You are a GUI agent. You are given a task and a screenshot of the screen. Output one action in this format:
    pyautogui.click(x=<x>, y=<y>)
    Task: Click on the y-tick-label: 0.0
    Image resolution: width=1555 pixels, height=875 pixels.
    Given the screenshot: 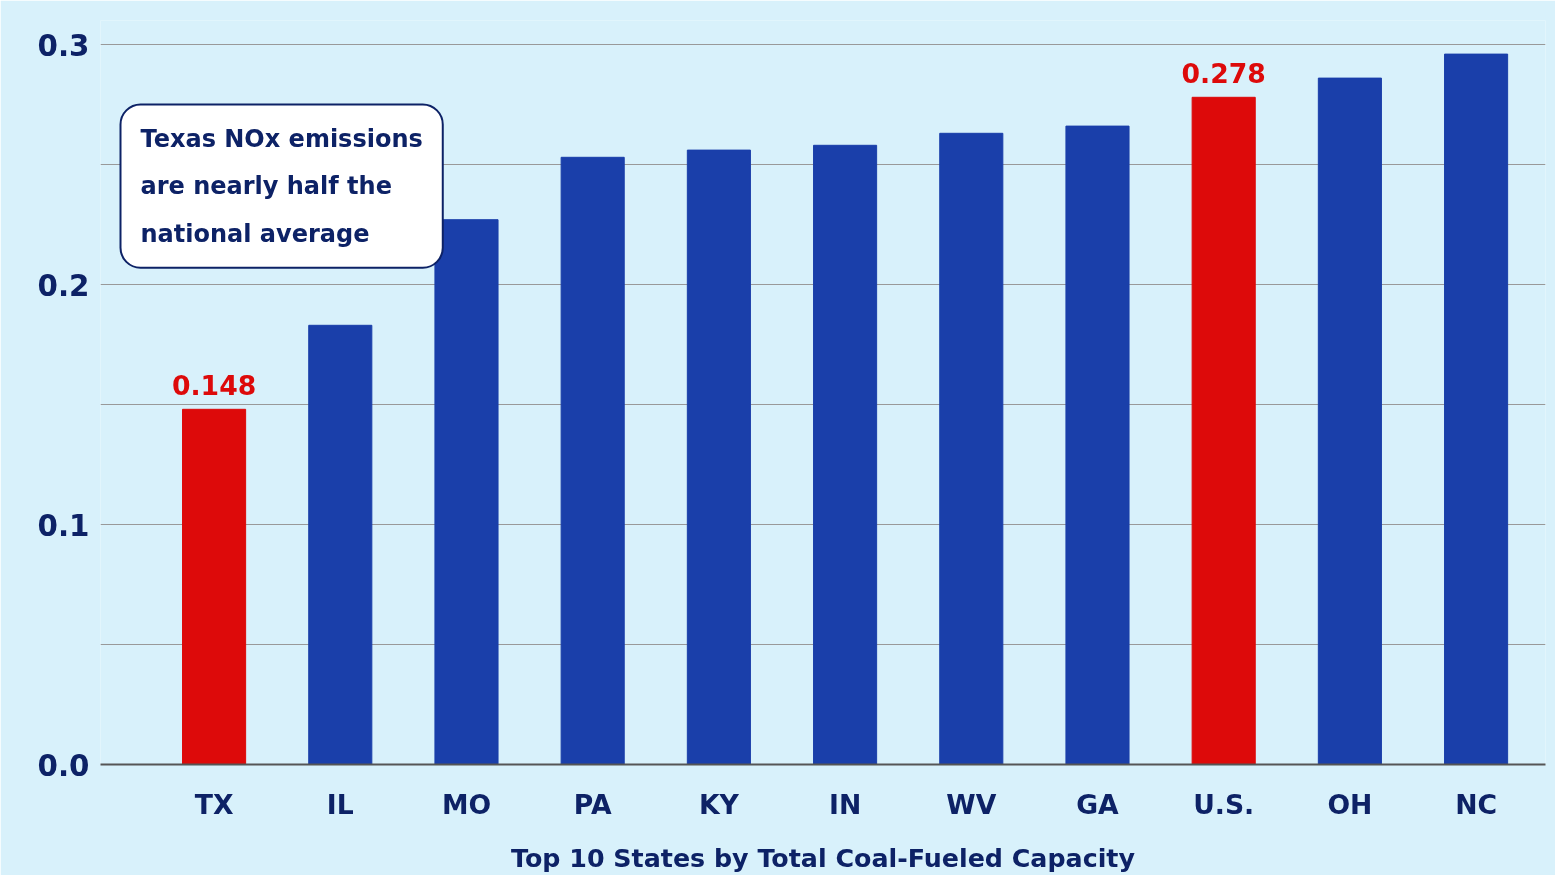 What is the action you would take?
    pyautogui.click(x=63, y=765)
    